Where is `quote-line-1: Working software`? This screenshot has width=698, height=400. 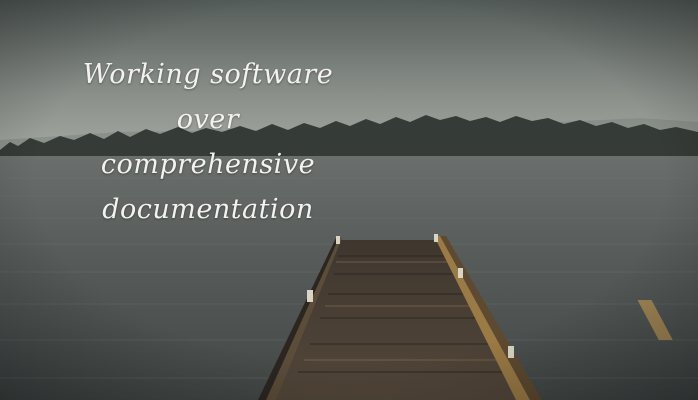 quote-line-1: Working software is located at coordinates (208, 74).